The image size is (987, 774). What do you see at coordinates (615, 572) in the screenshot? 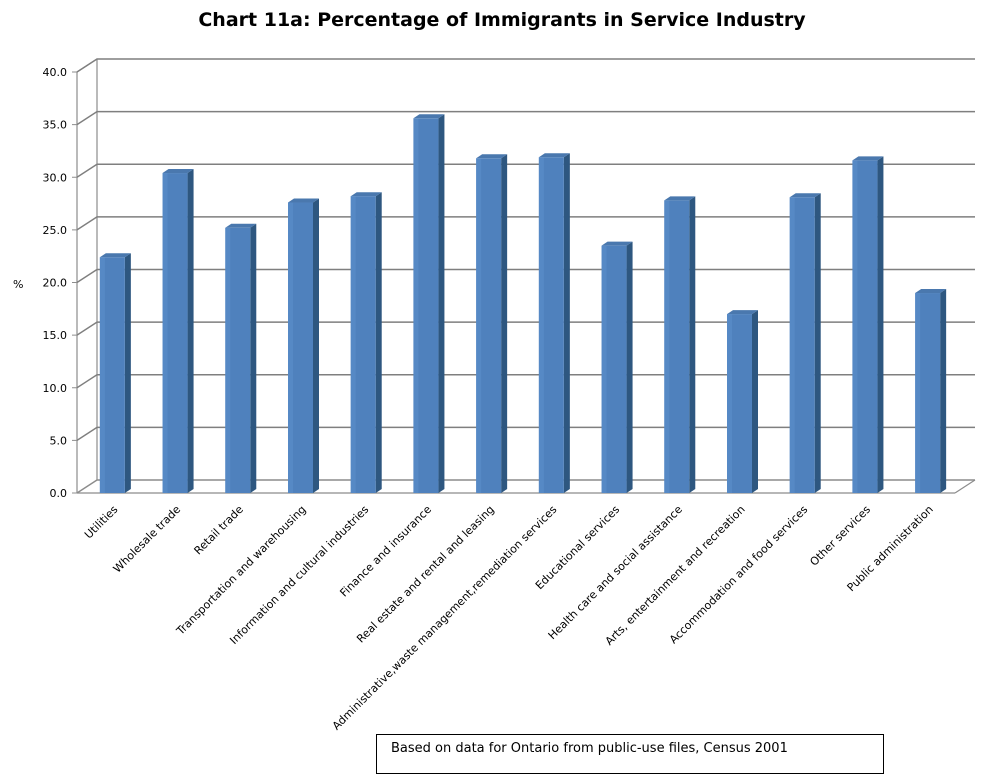
I see `category-label: Health care and social assistance` at bounding box center [615, 572].